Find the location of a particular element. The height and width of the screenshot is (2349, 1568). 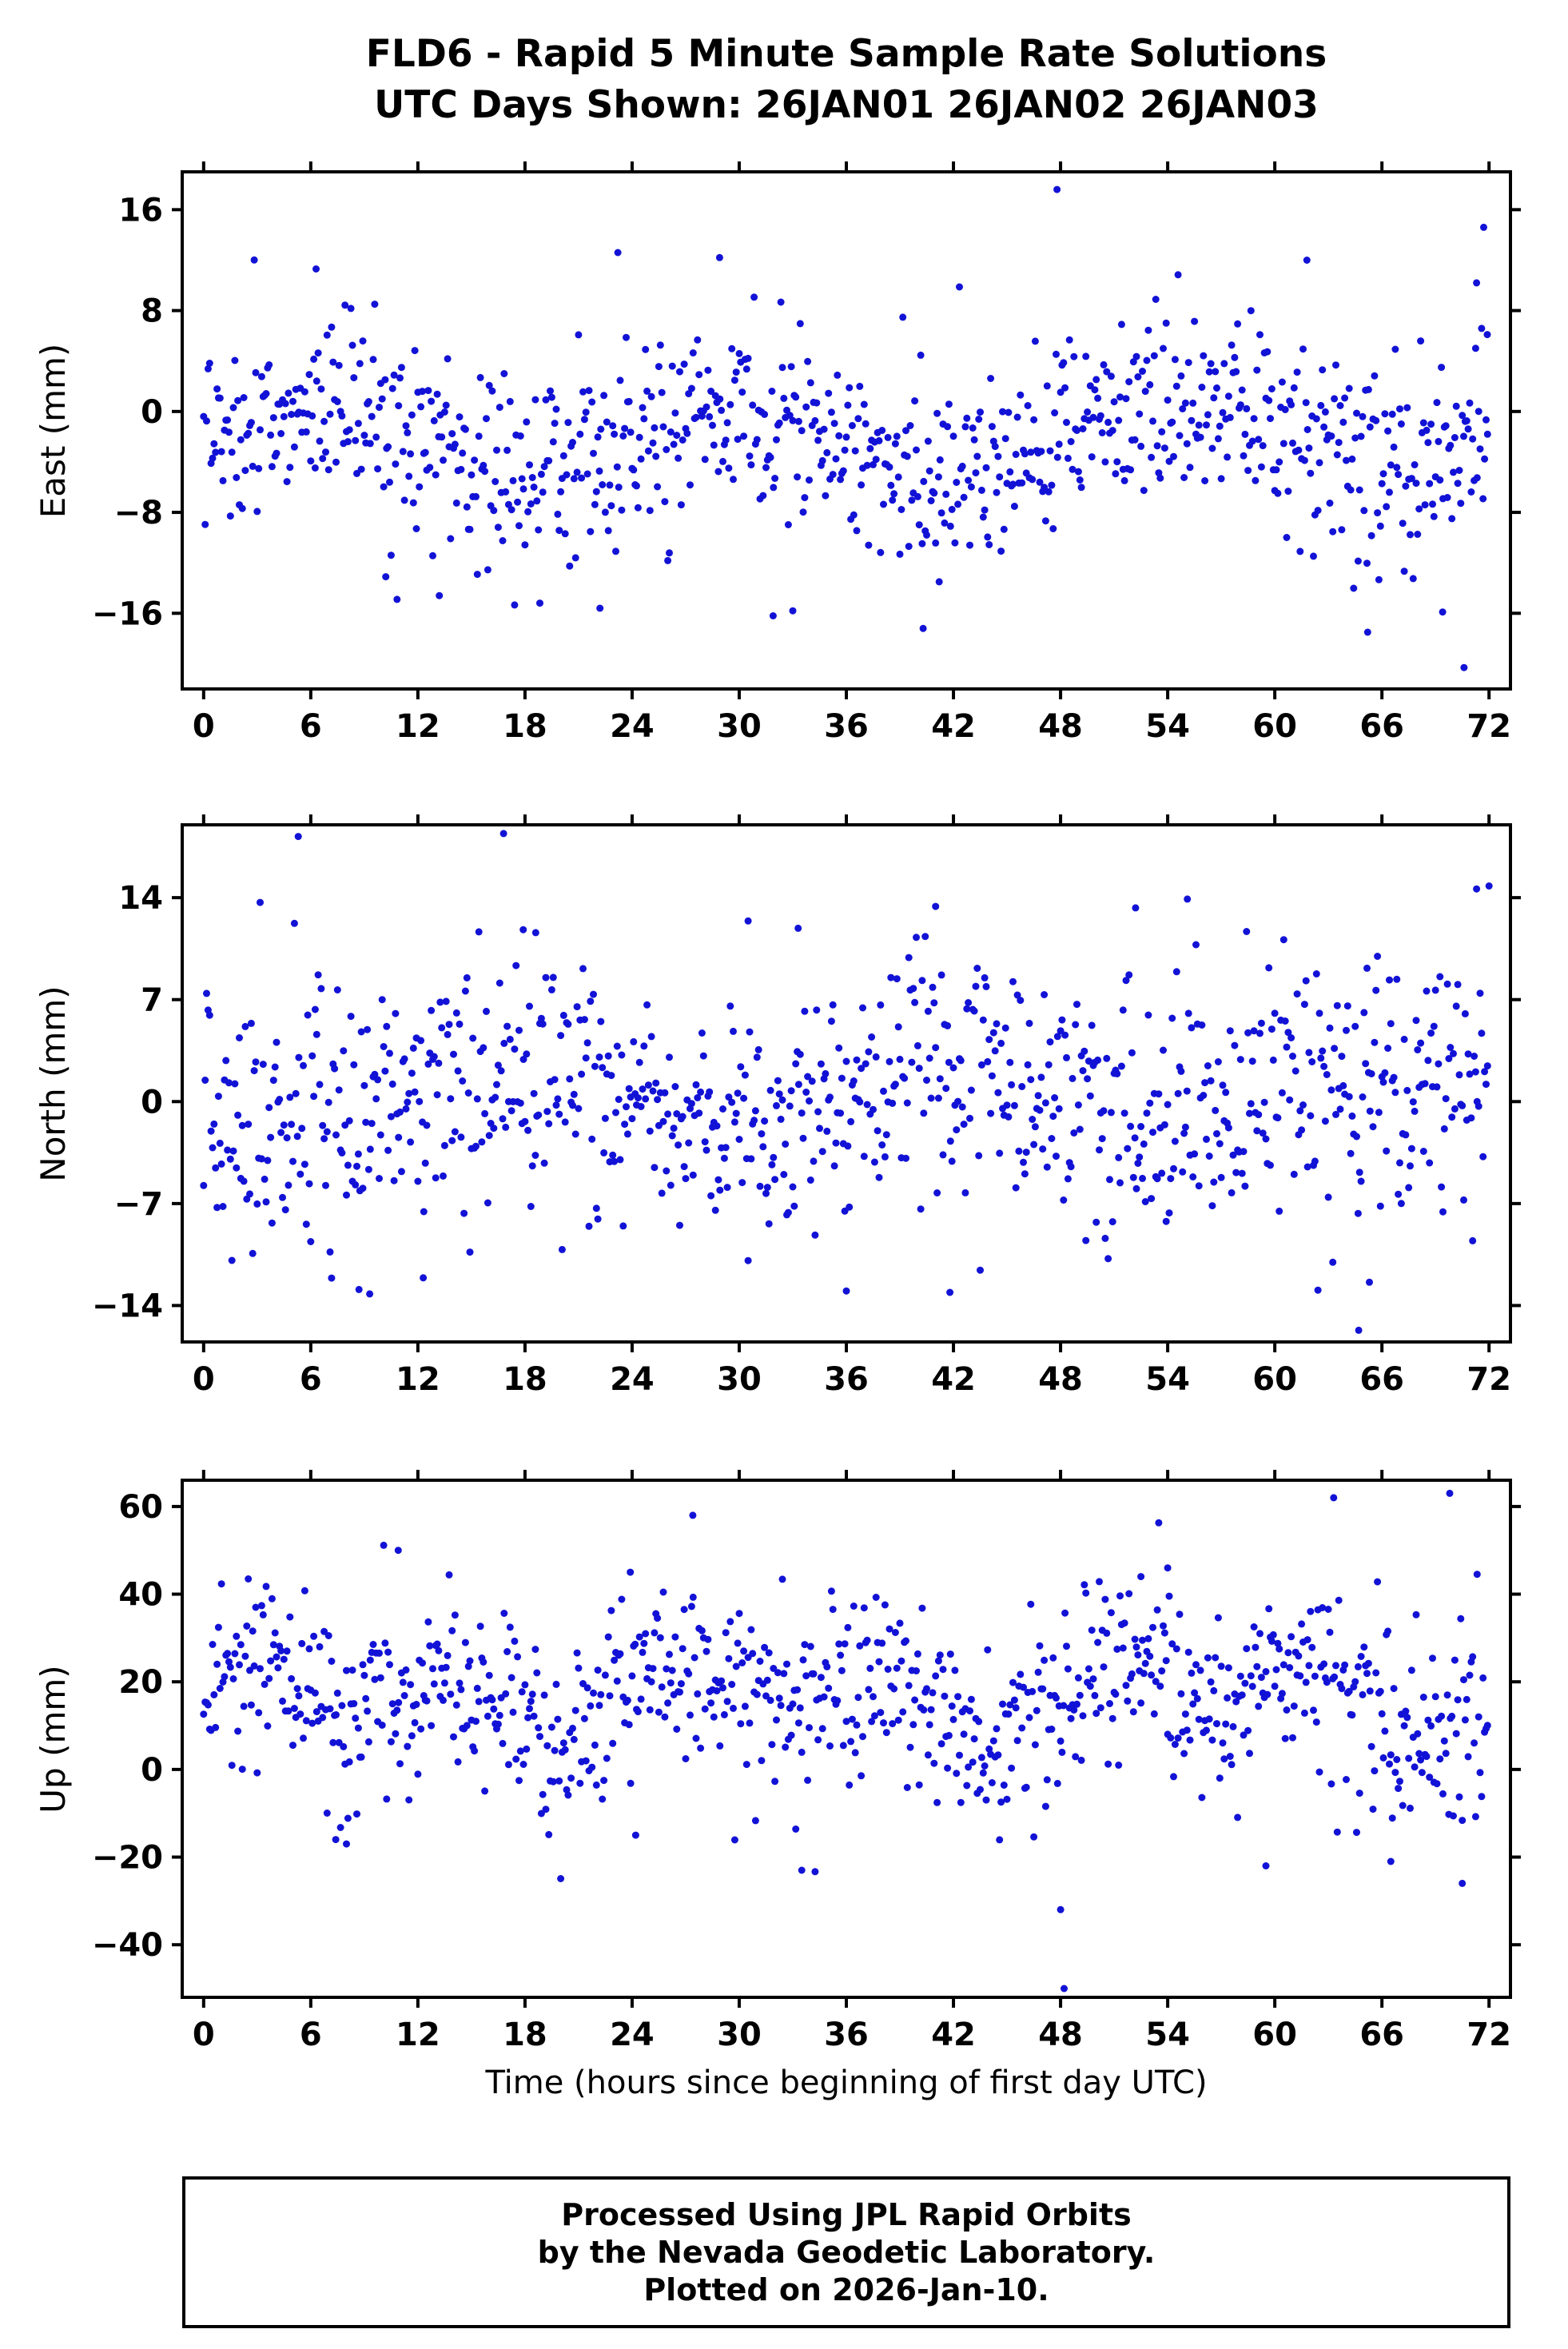

svg-text: −16 is located at coordinates (127, 614).